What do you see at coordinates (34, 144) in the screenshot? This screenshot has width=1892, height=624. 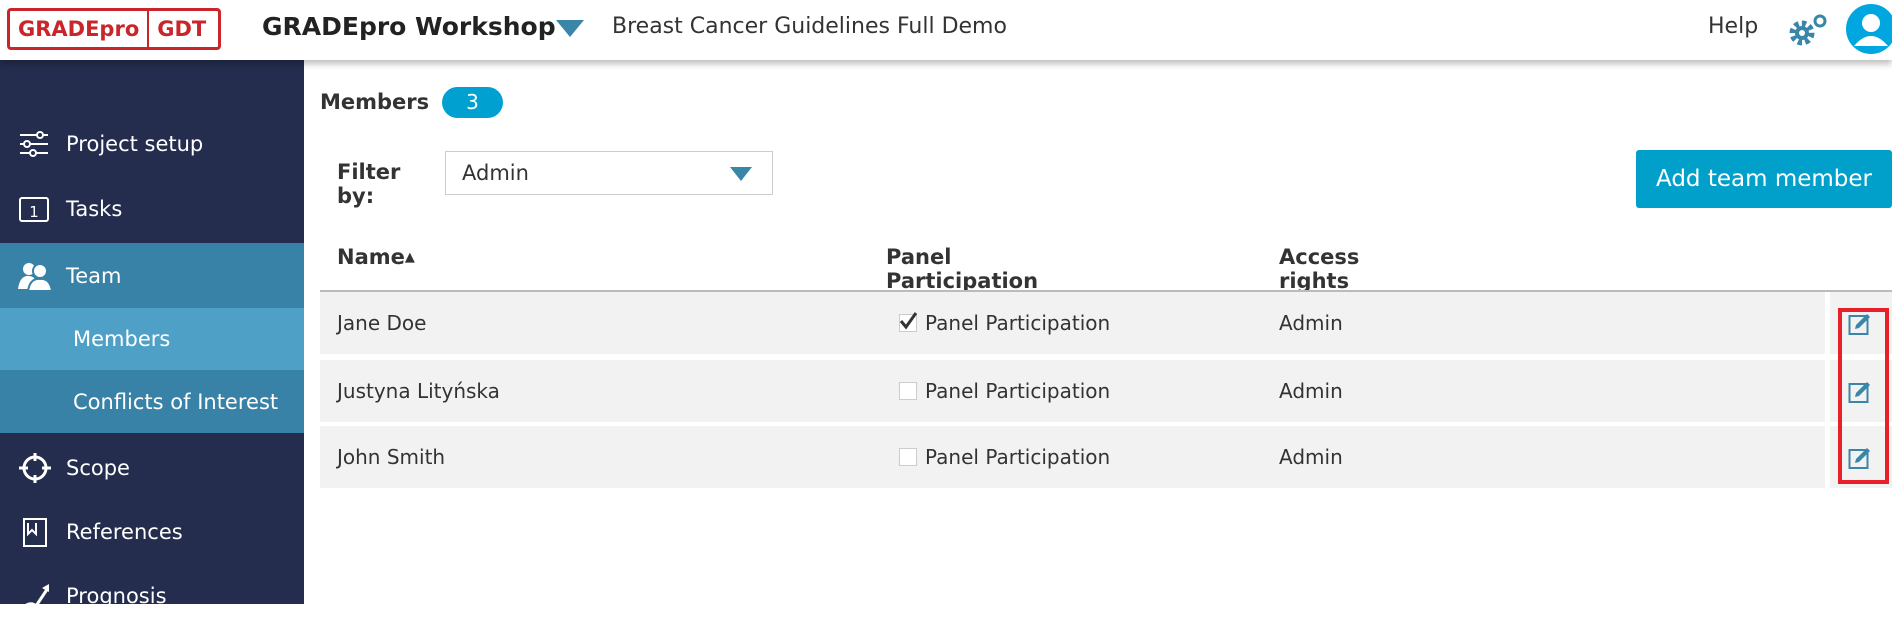 I see `sliders-icon` at bounding box center [34, 144].